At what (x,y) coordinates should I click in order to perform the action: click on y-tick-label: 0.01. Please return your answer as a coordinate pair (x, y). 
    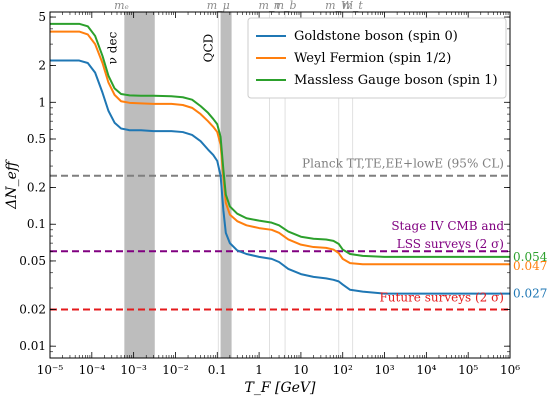
    Looking at the image, I should click on (32, 346).